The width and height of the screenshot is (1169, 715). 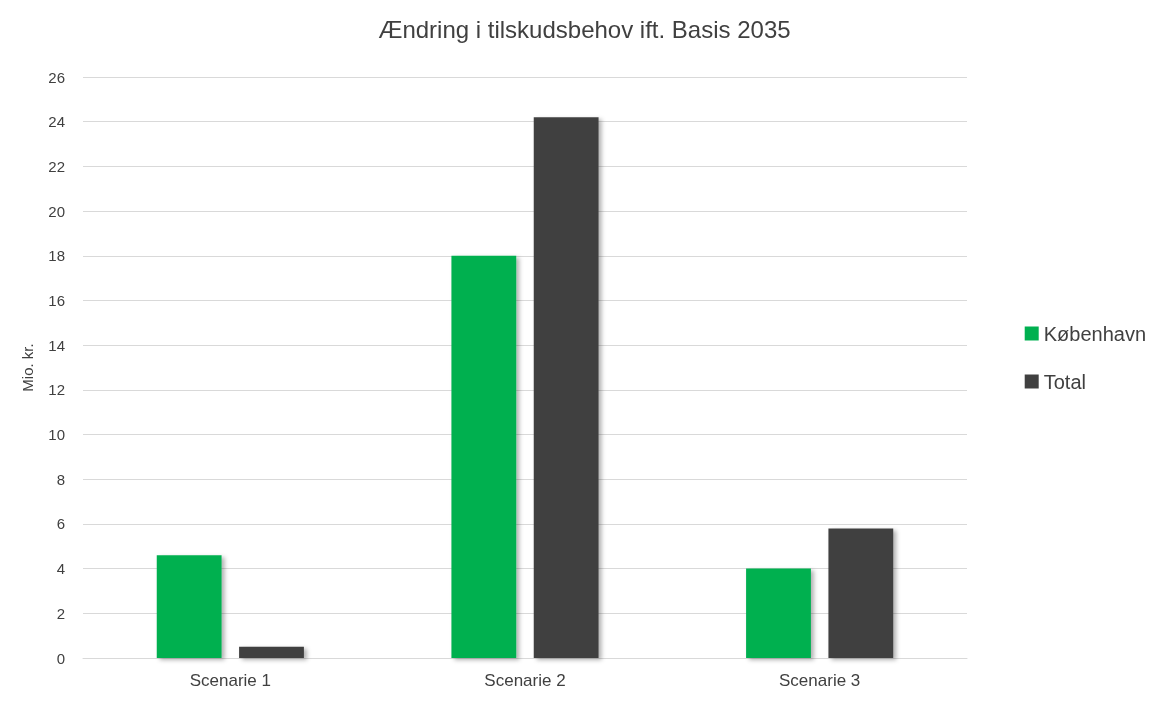 I want to click on x-tick-label: Scenarie 1, so click(x=230, y=680).